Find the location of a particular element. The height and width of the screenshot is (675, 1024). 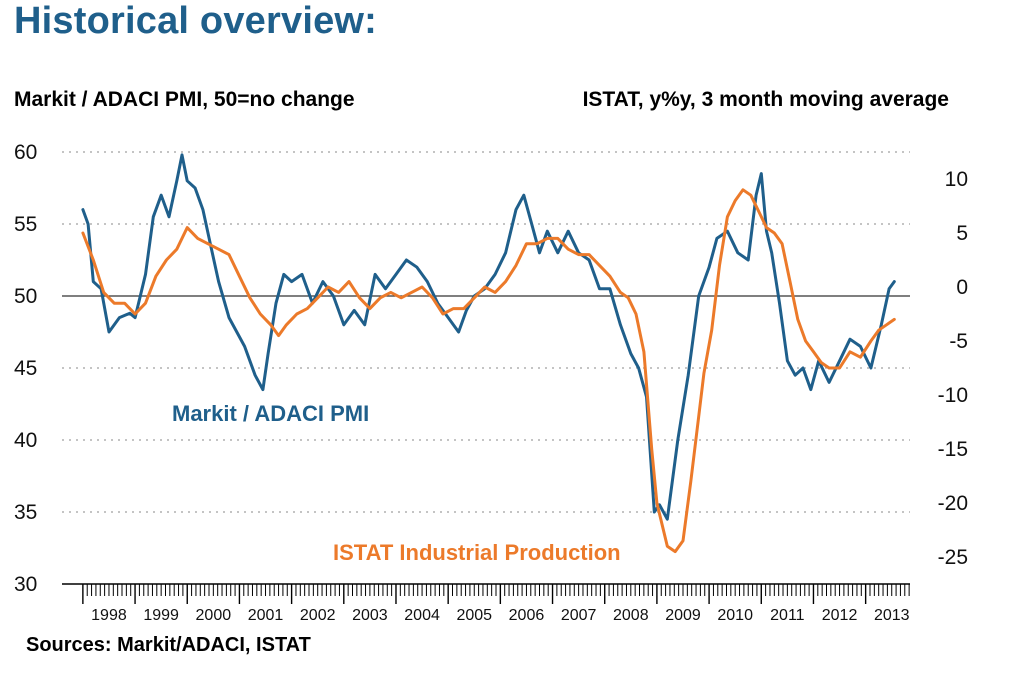

year-label: 2009 is located at coordinates (683, 615).